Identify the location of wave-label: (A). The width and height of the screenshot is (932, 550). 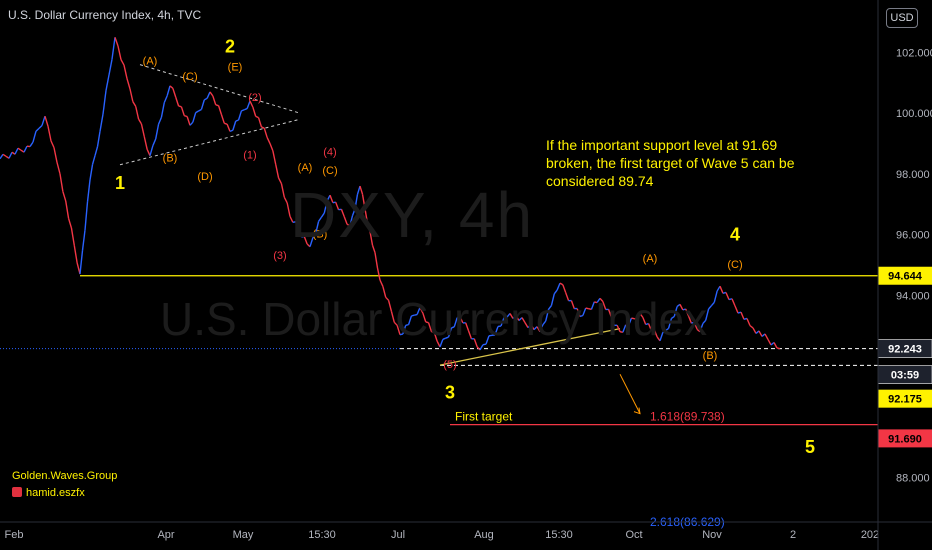
(150, 62).